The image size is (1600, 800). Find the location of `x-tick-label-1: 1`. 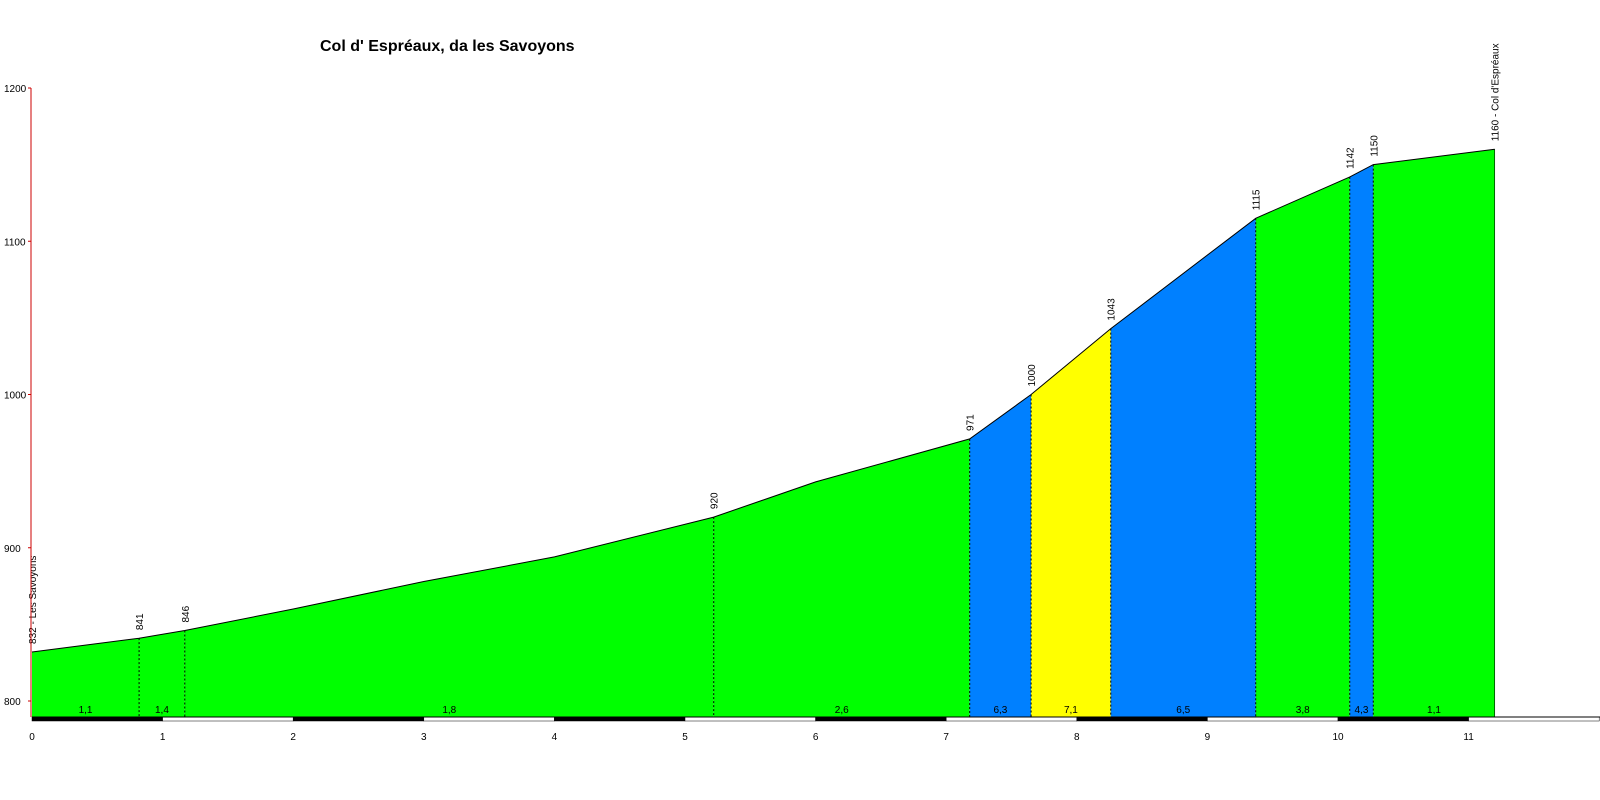

x-tick-label-1: 1 is located at coordinates (163, 737).